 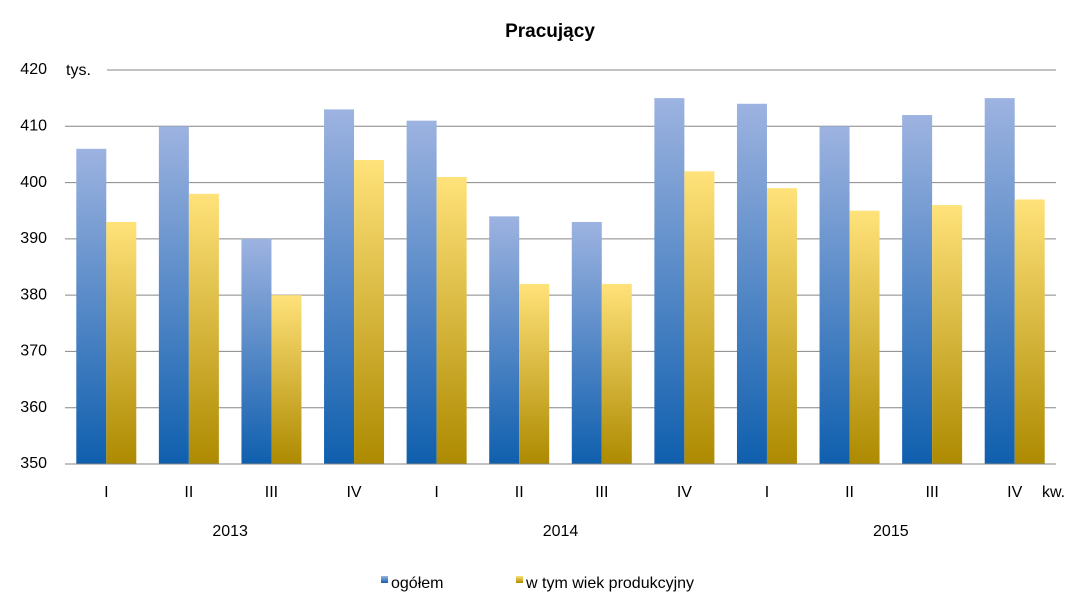 I want to click on year-label: 2014, so click(x=561, y=531).